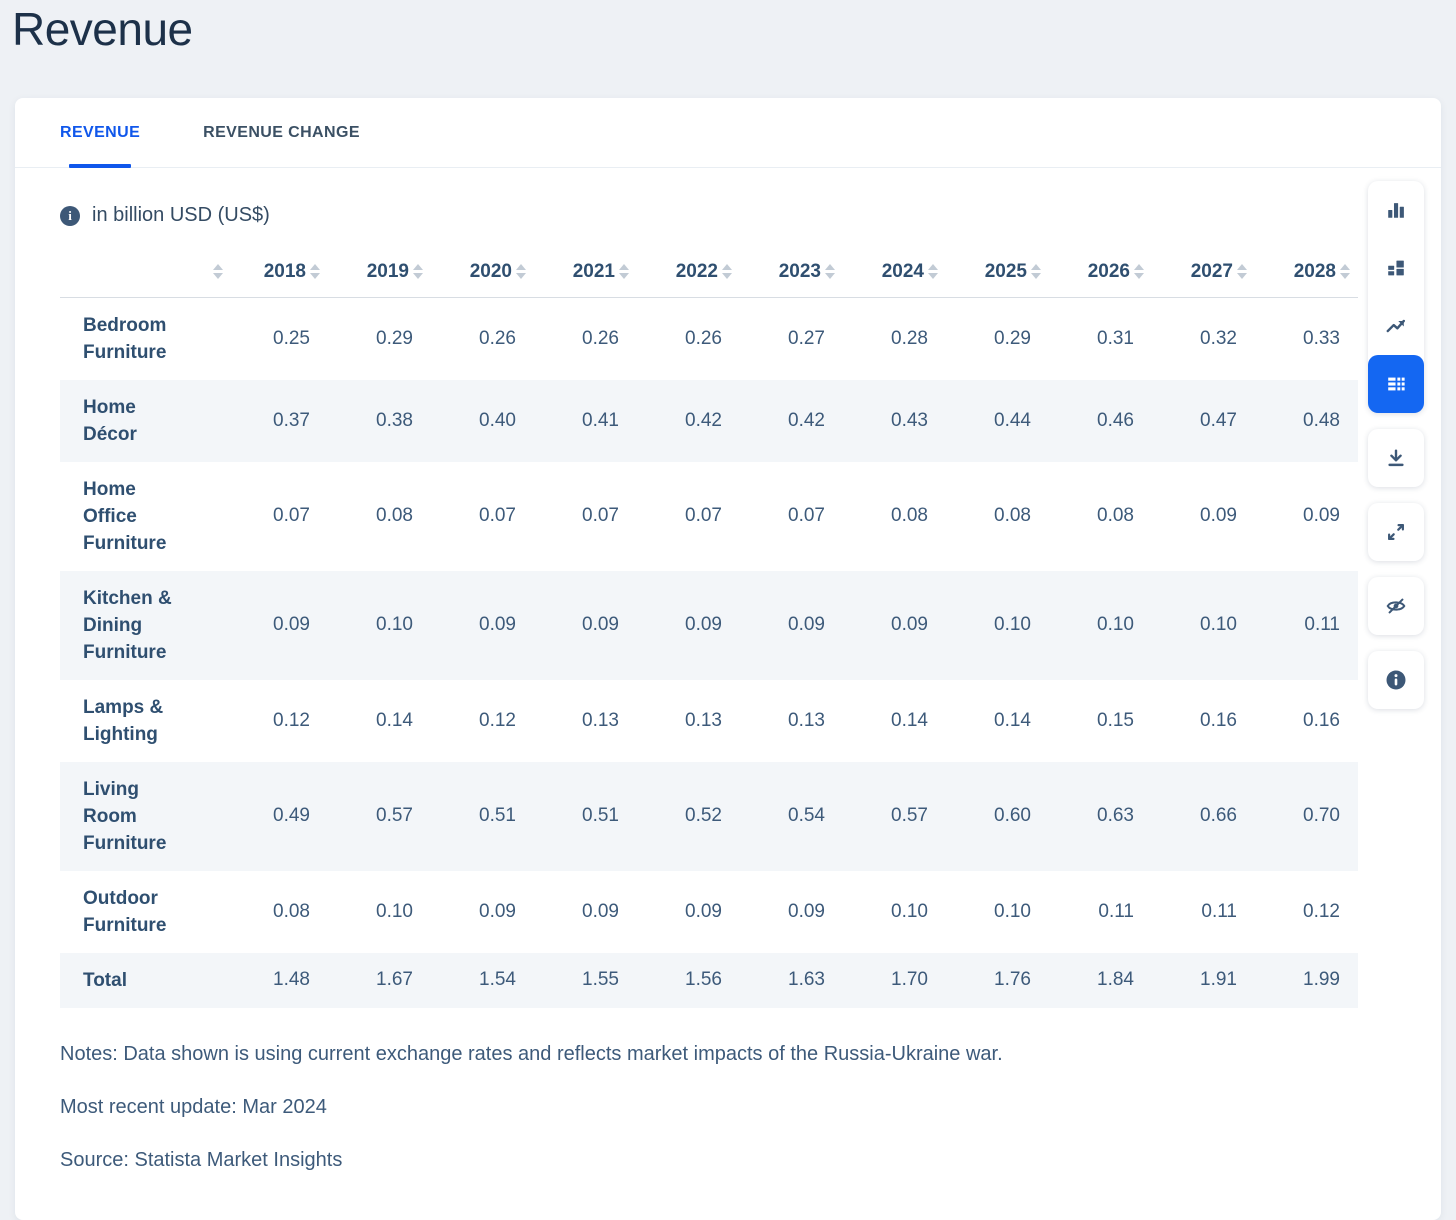 The height and width of the screenshot is (1220, 1456). What do you see at coordinates (806, 979) in the screenshot?
I see `value-cell: 1.63` at bounding box center [806, 979].